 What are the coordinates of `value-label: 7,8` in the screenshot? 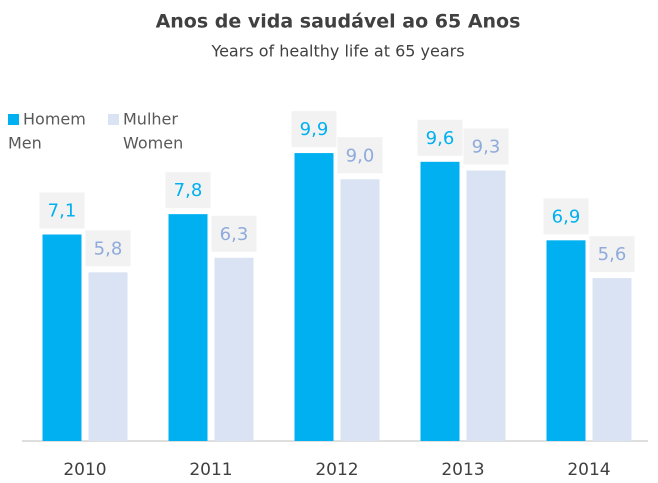 It's located at (188, 190).